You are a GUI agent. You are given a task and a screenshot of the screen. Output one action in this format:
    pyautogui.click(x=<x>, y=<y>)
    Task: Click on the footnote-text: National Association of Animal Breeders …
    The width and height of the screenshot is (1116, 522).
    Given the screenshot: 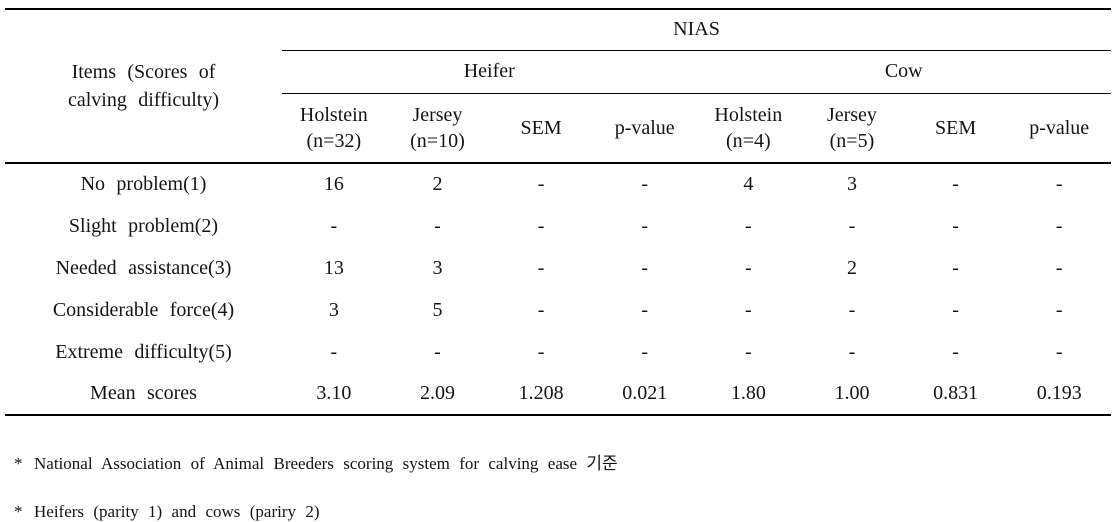 What is the action you would take?
    pyautogui.click(x=326, y=463)
    